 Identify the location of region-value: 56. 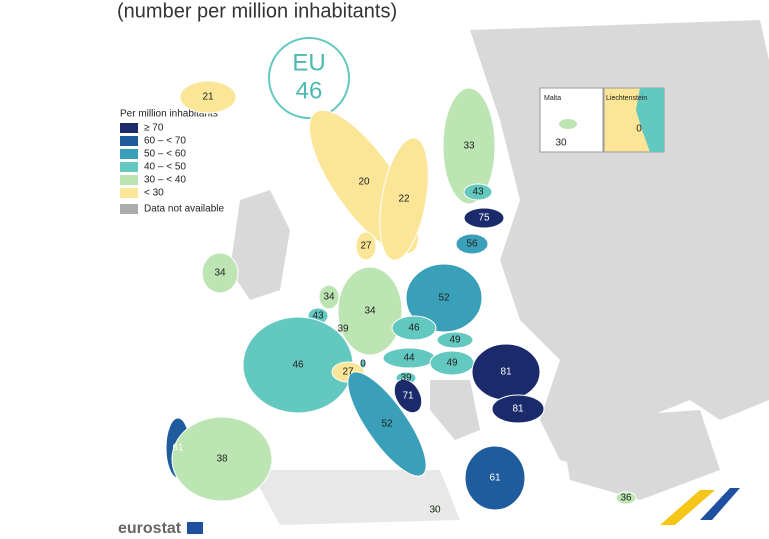
(472, 244).